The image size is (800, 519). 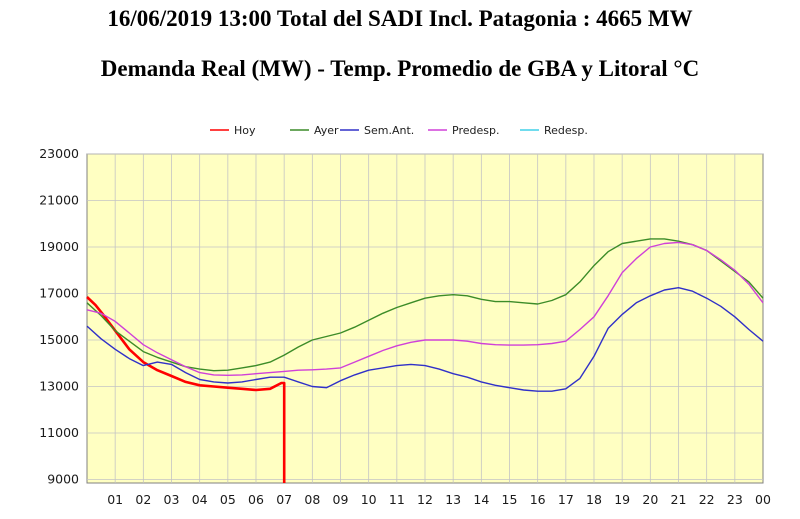 I want to click on x-tick-label: 07, so click(x=284, y=499).